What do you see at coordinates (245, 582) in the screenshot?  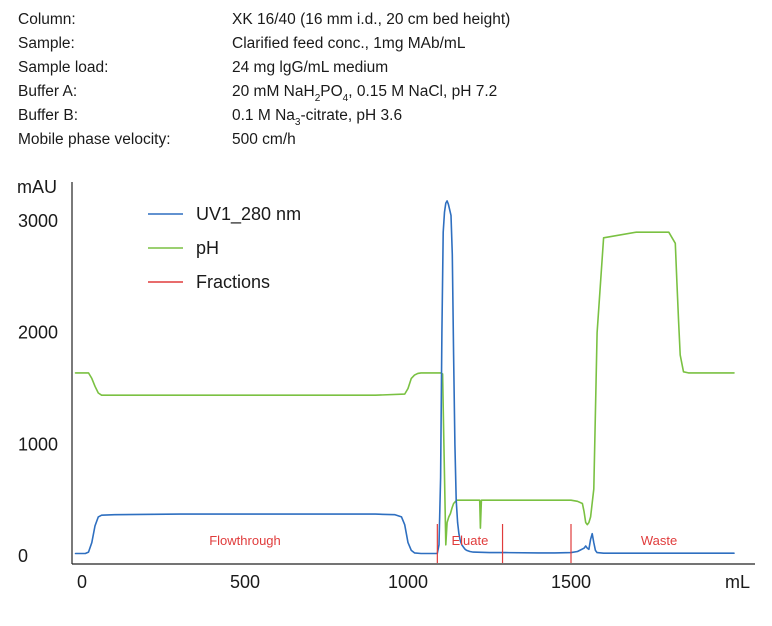 I see `x-tick-label-1: 500` at bounding box center [245, 582].